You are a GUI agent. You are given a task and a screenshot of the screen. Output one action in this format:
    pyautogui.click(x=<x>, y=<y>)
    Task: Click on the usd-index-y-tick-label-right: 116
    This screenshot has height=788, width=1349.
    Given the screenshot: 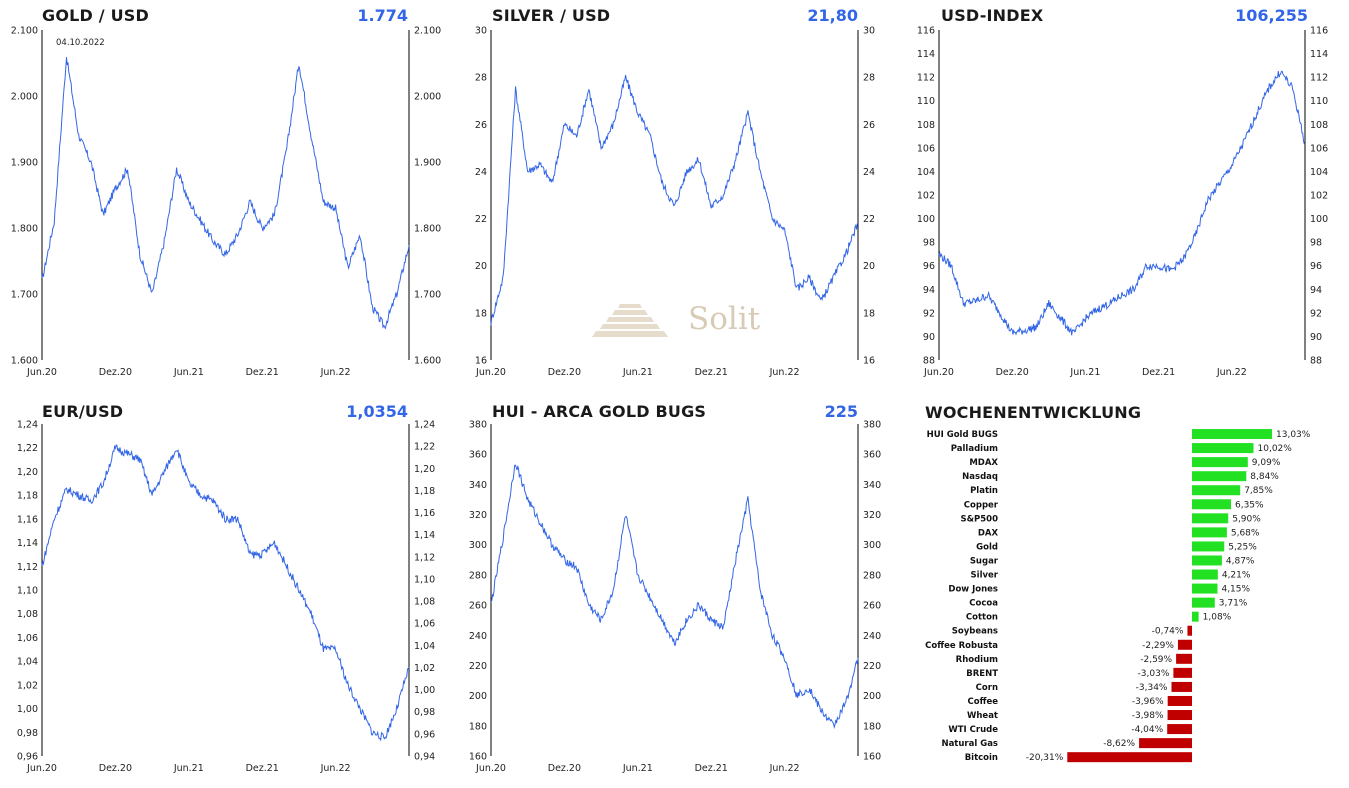 What is the action you would take?
    pyautogui.click(x=1319, y=31)
    